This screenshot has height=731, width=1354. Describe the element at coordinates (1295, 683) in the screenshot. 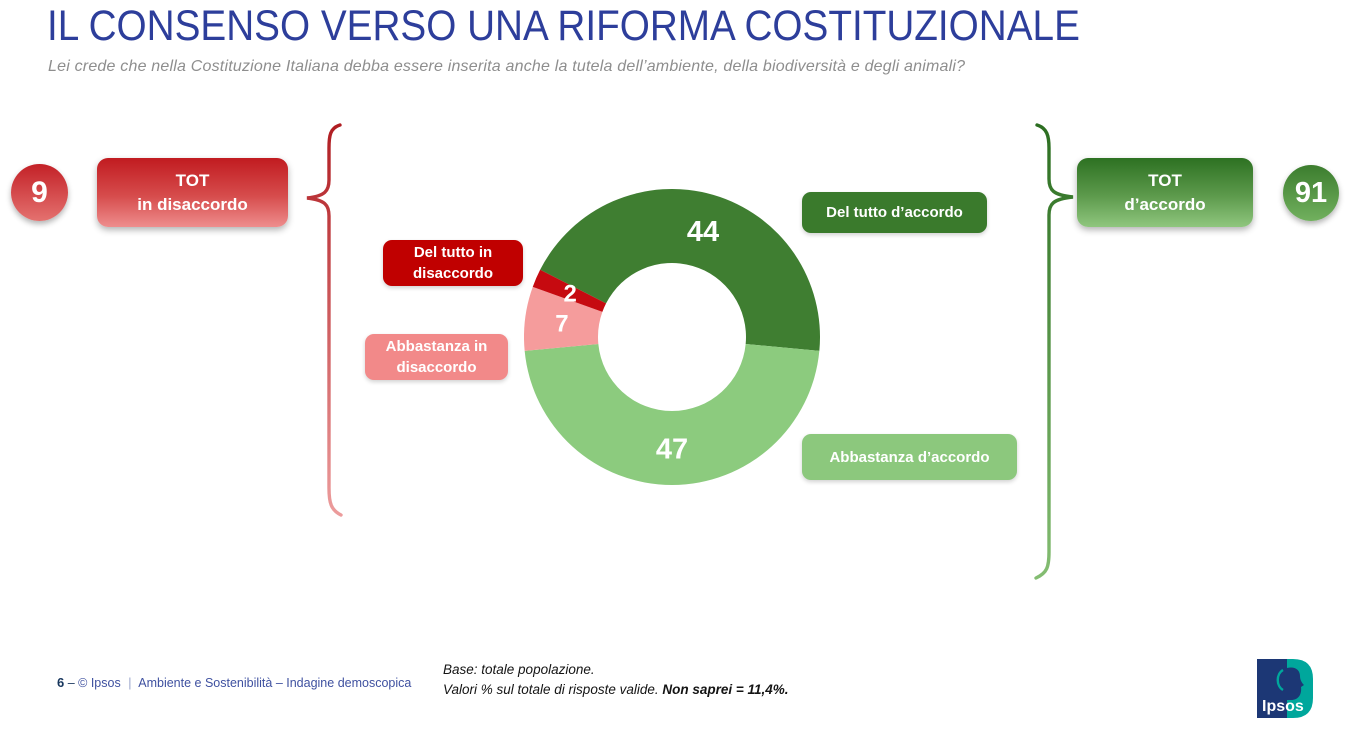

I see `logo-face-icon` at that location.